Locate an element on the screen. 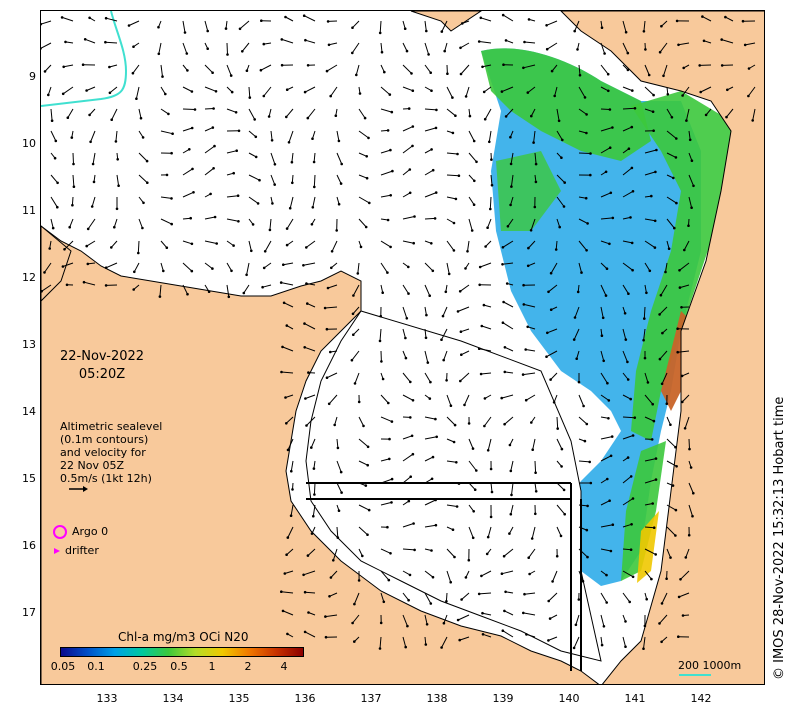 Image resolution: width=792 pixels, height=716 pixels. lat-label: 17 is located at coordinates (29, 612).